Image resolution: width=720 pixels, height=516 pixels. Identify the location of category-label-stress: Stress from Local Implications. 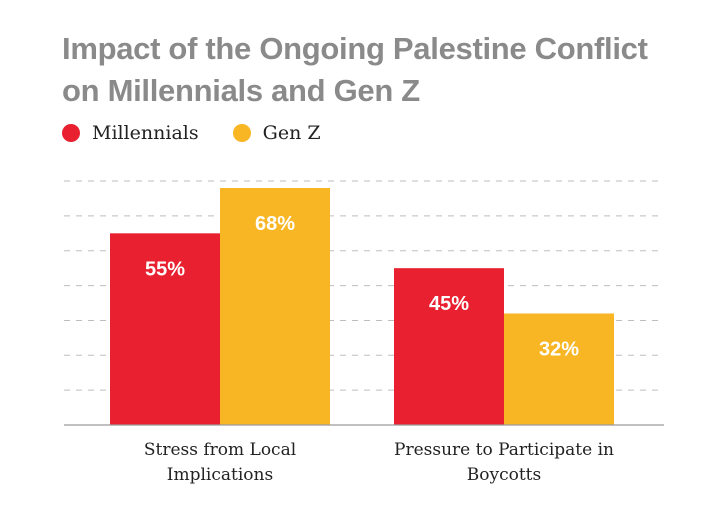
(220, 463).